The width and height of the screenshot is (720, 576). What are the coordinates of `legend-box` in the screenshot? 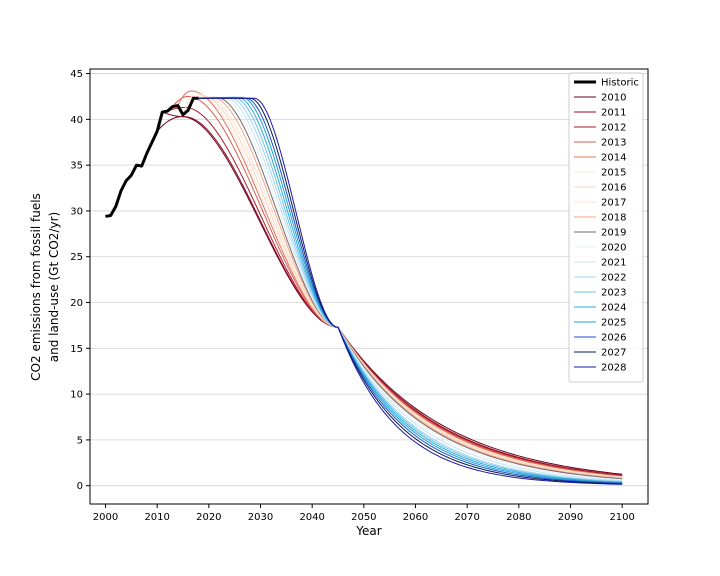 It's located at (606, 227).